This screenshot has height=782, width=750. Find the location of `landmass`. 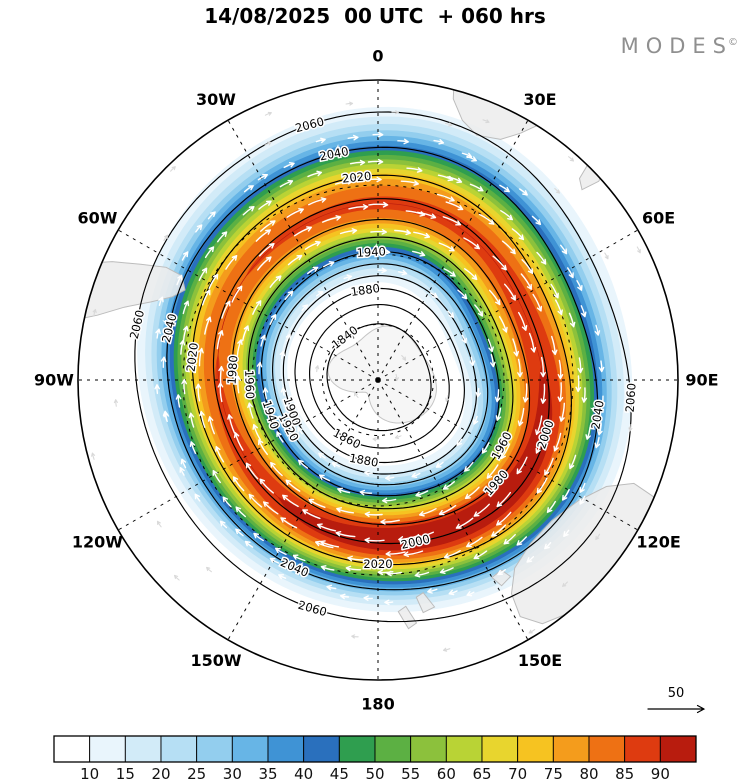

landmass is located at coordinates (501, 578).